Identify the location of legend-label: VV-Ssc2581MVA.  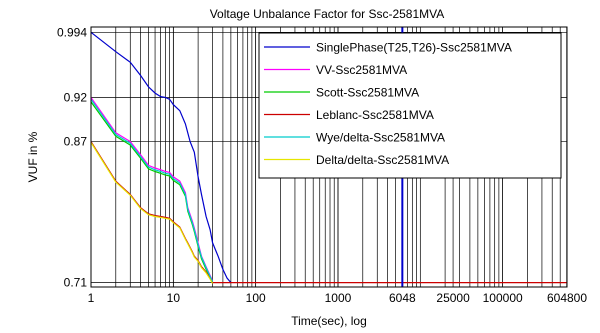
(361, 70).